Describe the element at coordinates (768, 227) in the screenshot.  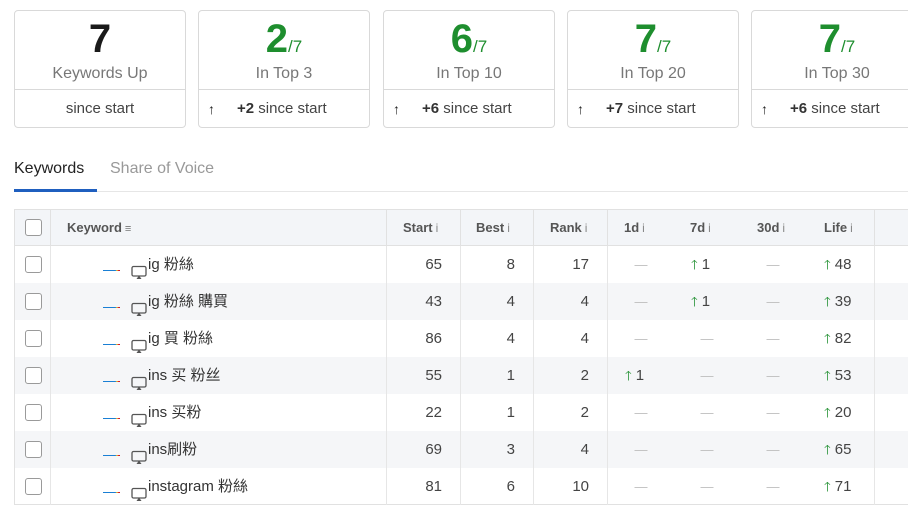
I see `header-30d-label: 30d` at that location.